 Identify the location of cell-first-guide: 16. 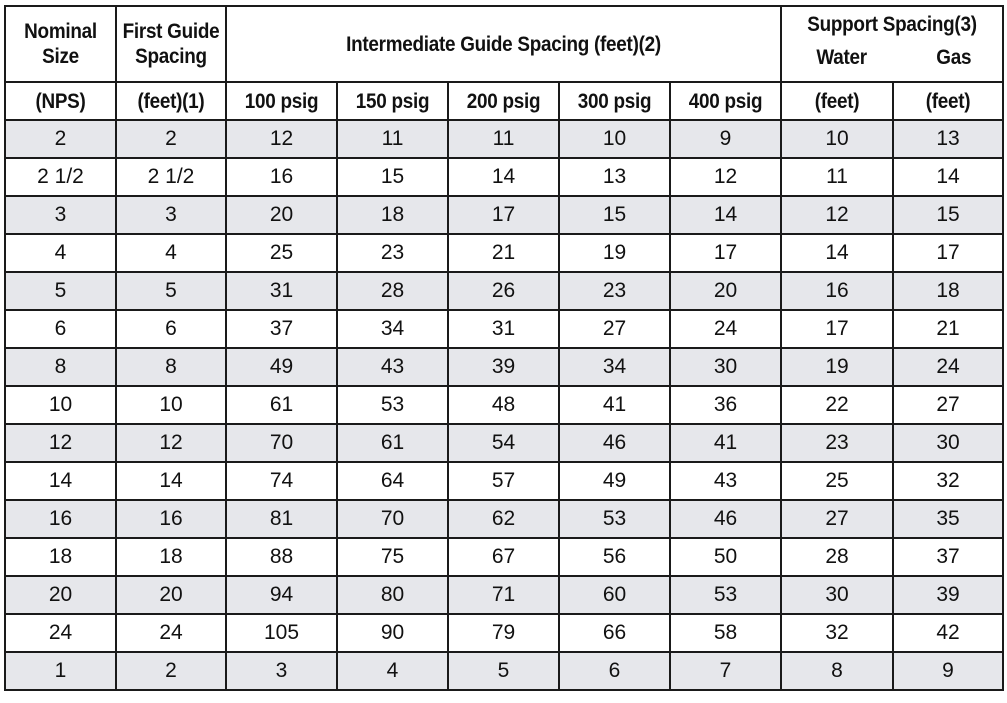
(171, 519).